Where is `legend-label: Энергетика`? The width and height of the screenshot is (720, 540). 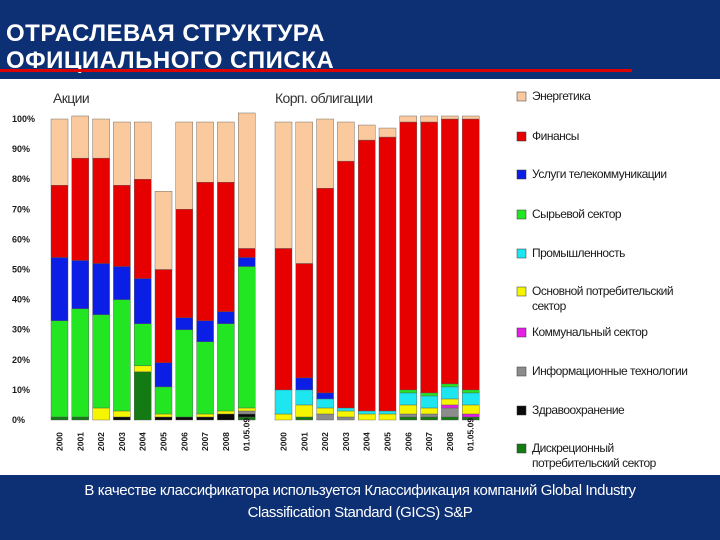 legend-label: Энергетика is located at coordinates (561, 96).